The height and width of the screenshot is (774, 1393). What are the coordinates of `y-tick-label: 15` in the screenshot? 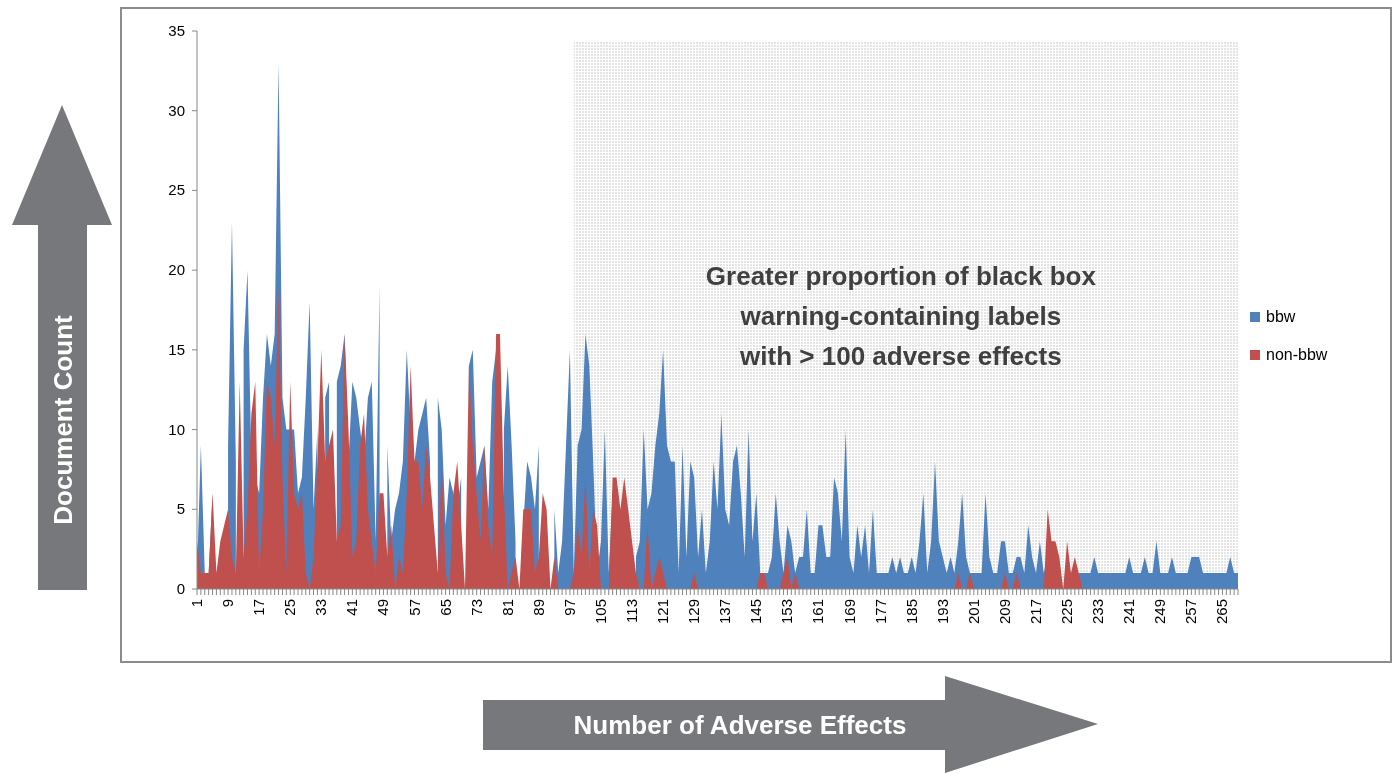 It's located at (176, 349).